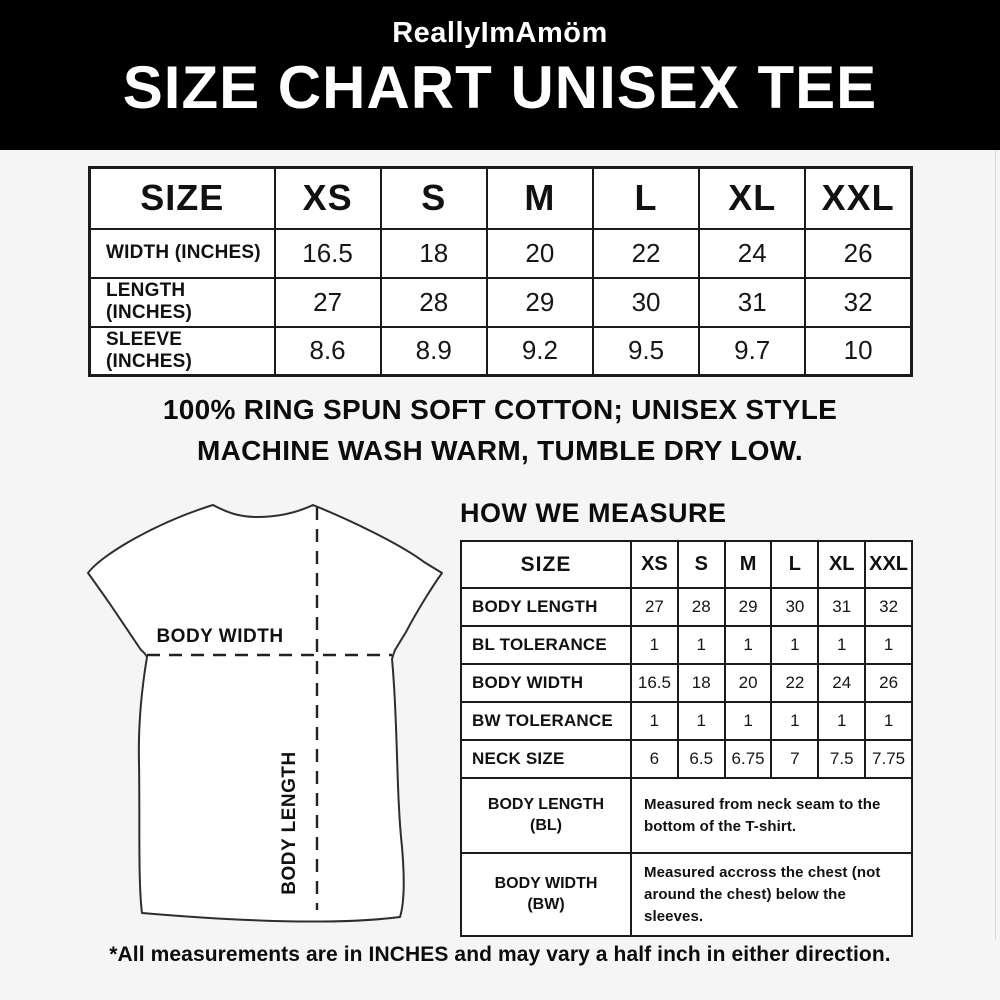 The width and height of the screenshot is (1000, 1000). I want to click on value-cell: 30, so click(646, 302).